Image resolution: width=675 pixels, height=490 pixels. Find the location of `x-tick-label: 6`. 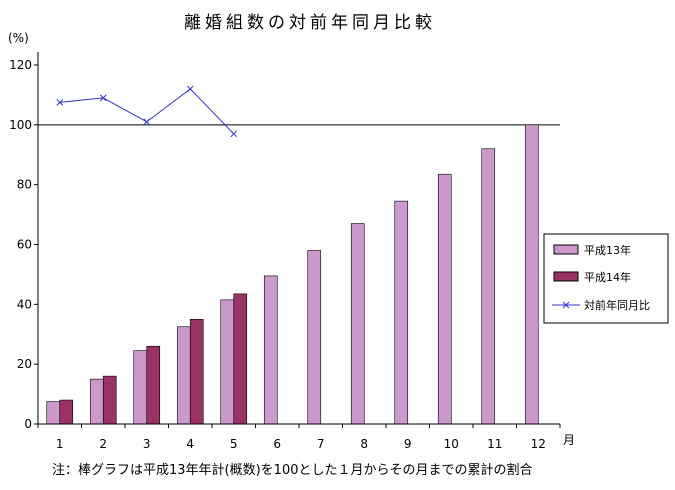

x-tick-label: 6 is located at coordinates (277, 444).